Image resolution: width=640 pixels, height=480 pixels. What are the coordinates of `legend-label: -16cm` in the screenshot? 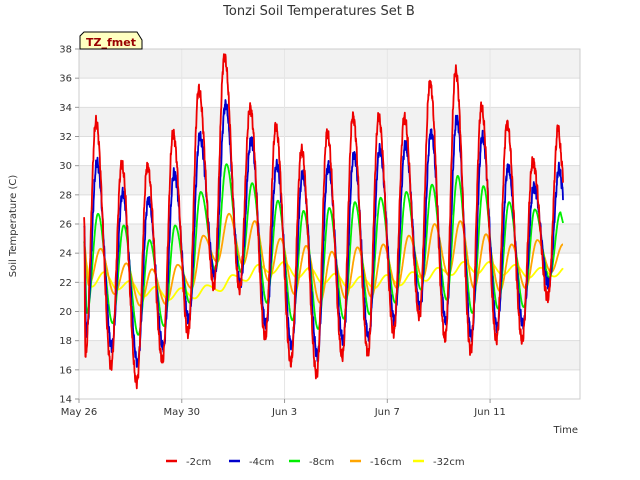 It's located at (386, 462).